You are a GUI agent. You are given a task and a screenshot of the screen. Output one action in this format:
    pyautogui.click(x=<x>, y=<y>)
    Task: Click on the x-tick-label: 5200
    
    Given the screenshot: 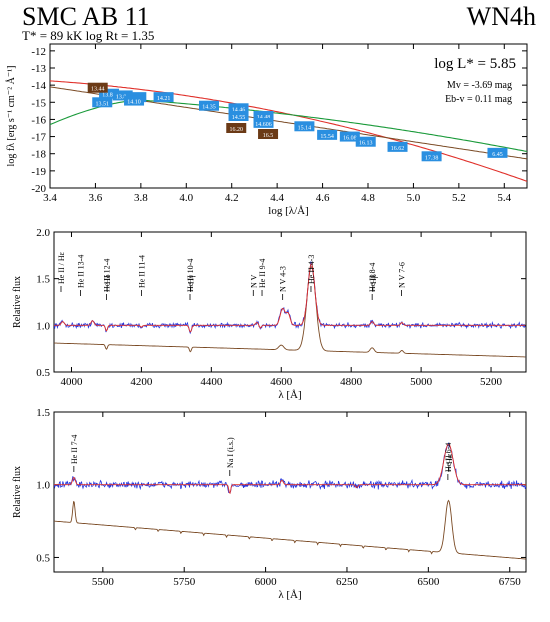 What is the action you would take?
    pyautogui.click(x=491, y=382)
    